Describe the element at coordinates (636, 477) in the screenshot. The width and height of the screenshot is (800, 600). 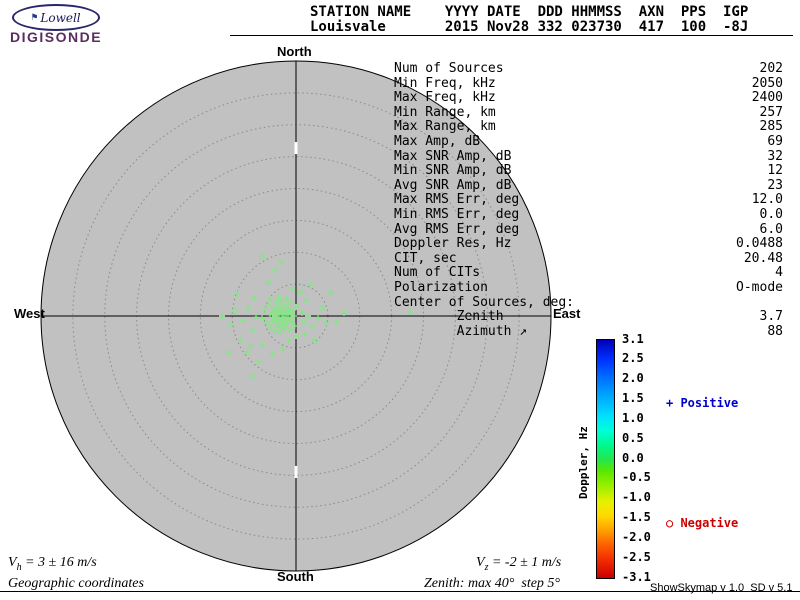
I see `colorbar-tick-label: -0.5` at that location.